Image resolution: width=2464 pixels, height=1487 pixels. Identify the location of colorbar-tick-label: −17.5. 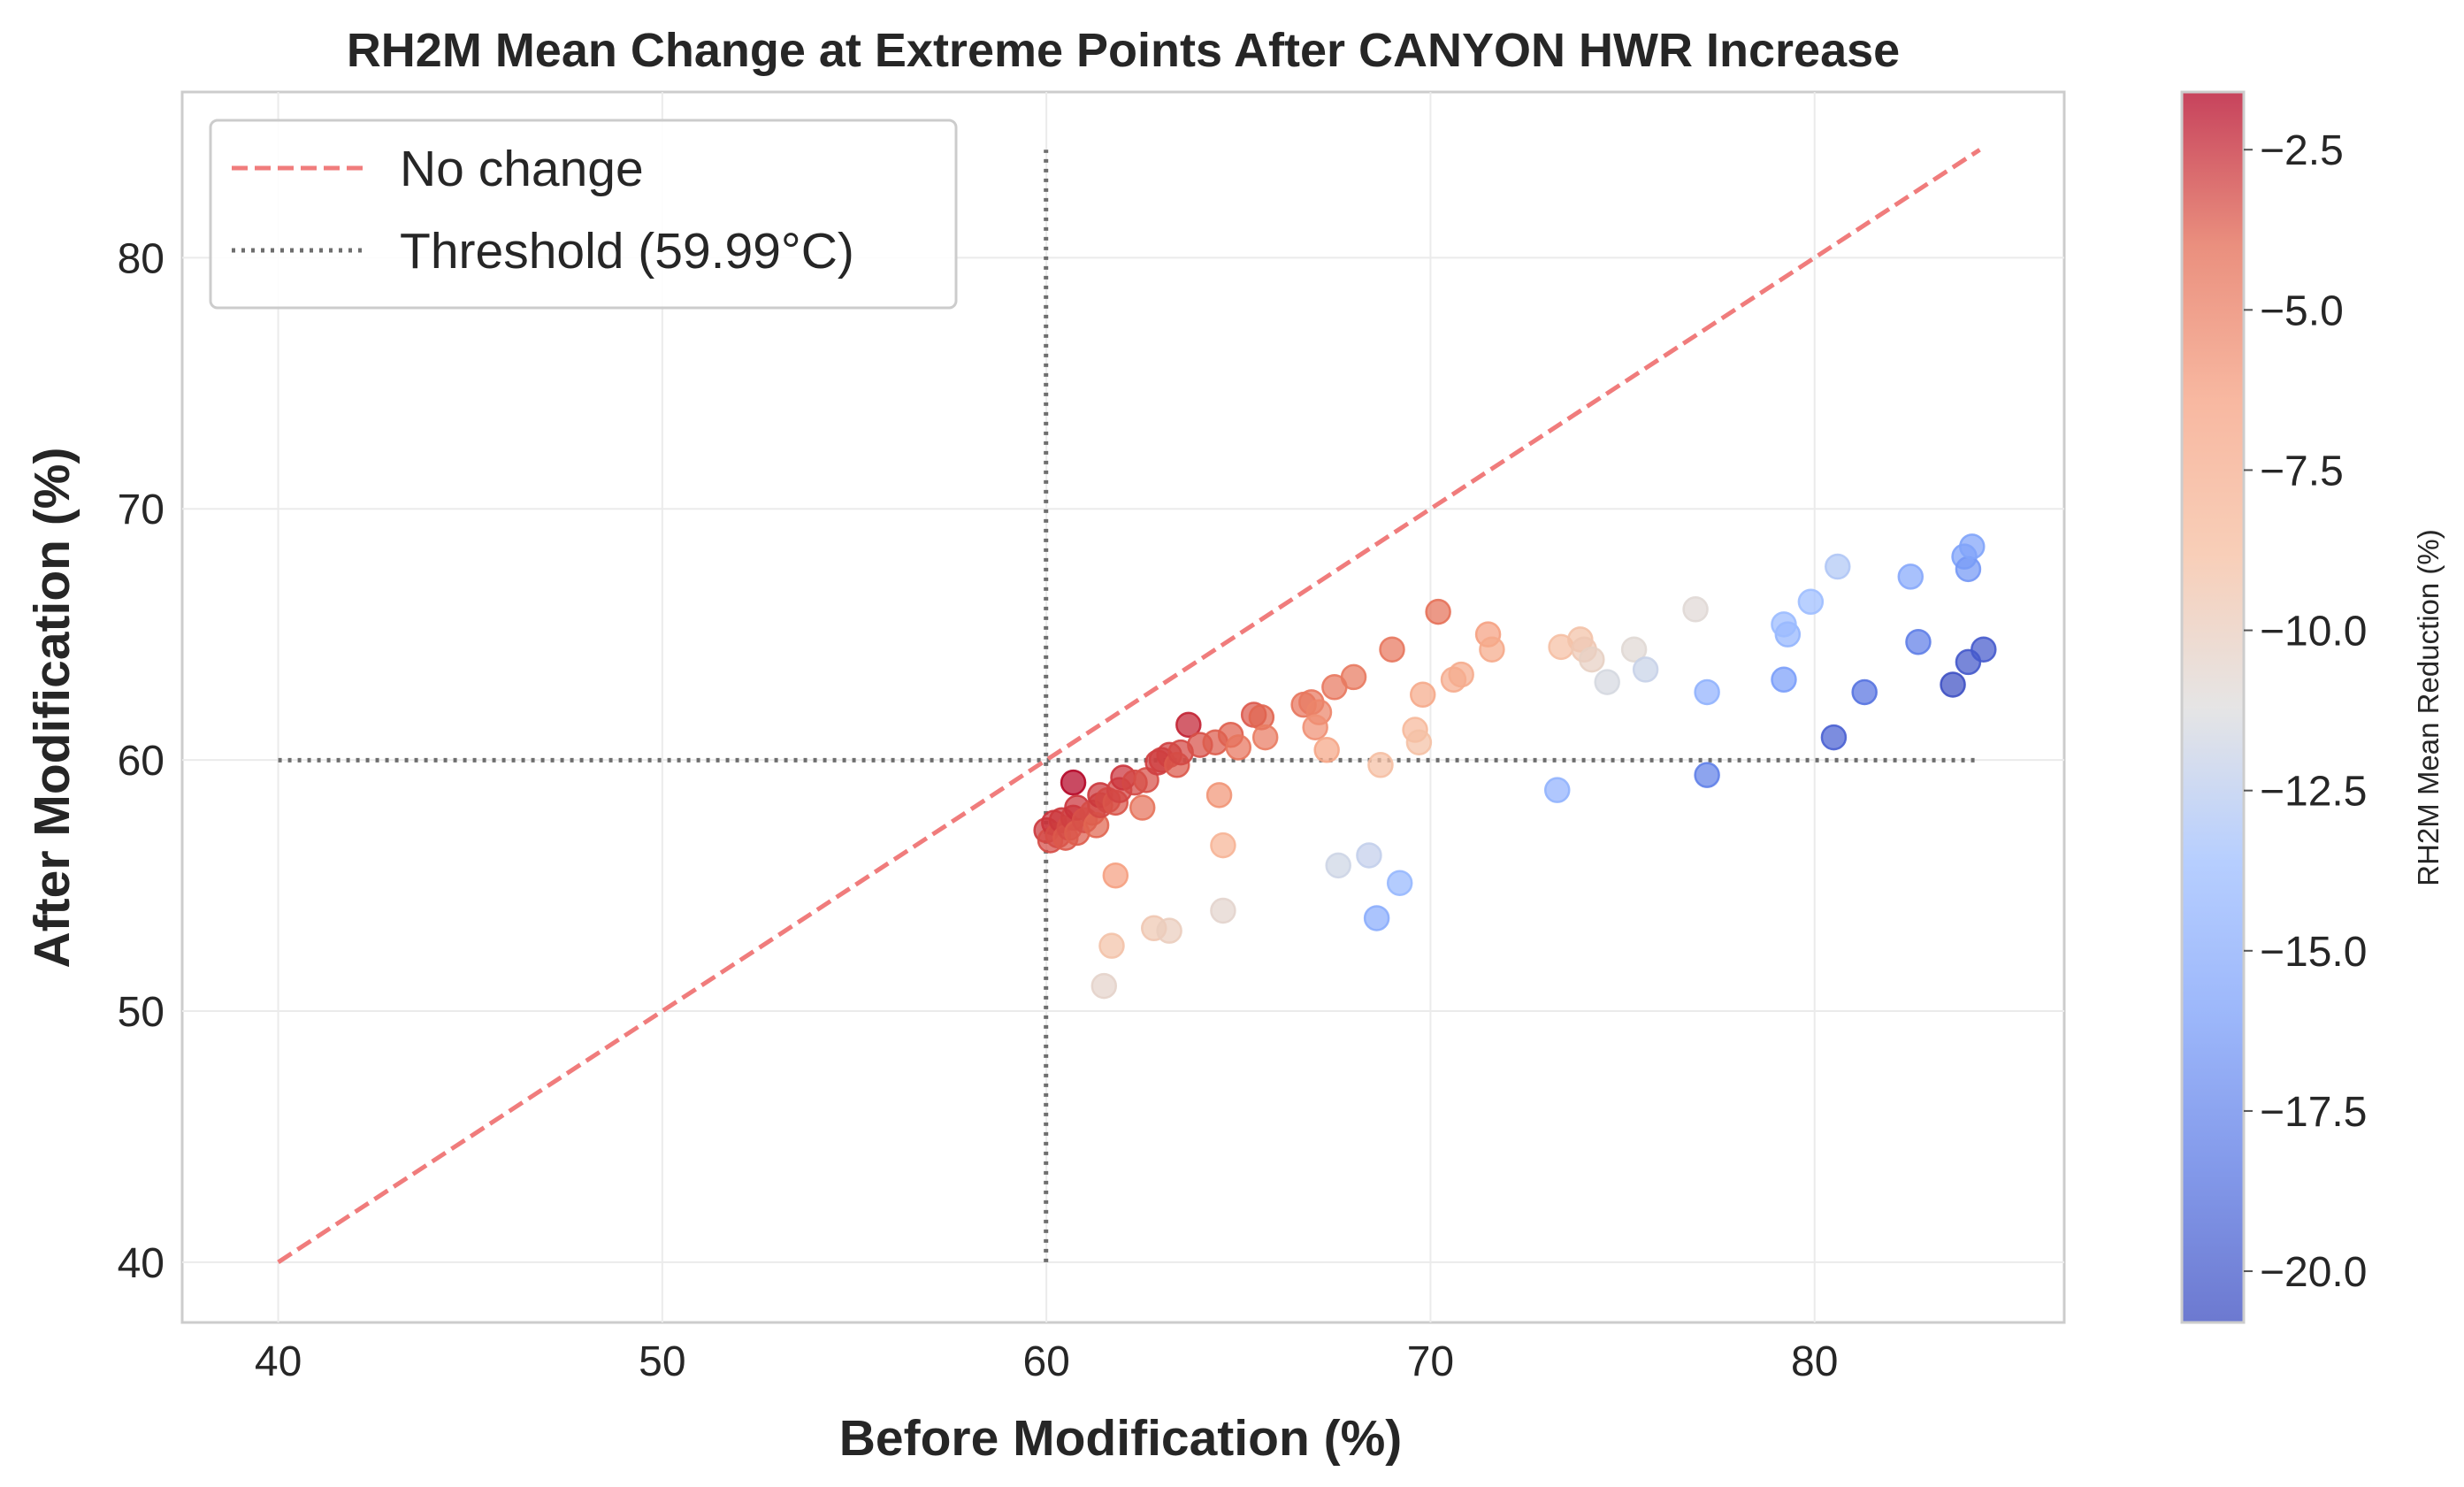
(2313, 1112).